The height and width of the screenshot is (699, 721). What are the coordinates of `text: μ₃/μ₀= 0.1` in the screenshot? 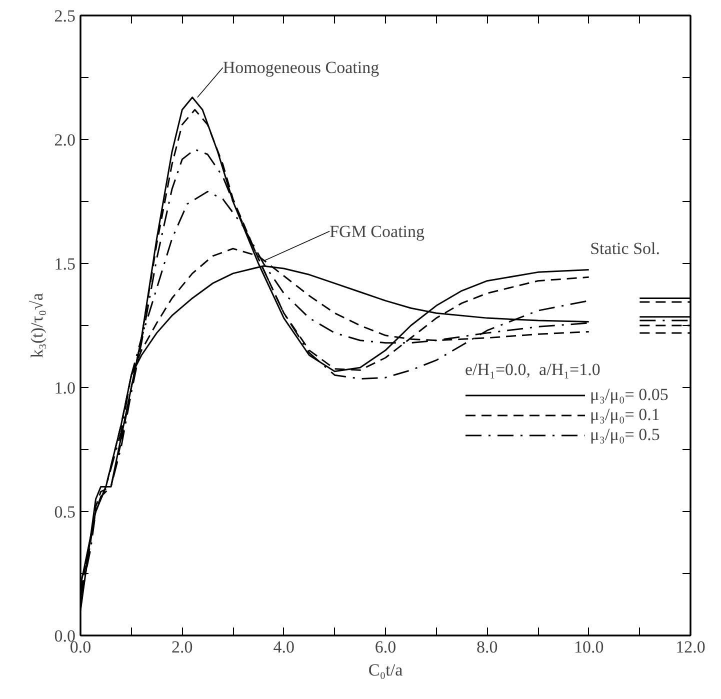 It's located at (625, 415).